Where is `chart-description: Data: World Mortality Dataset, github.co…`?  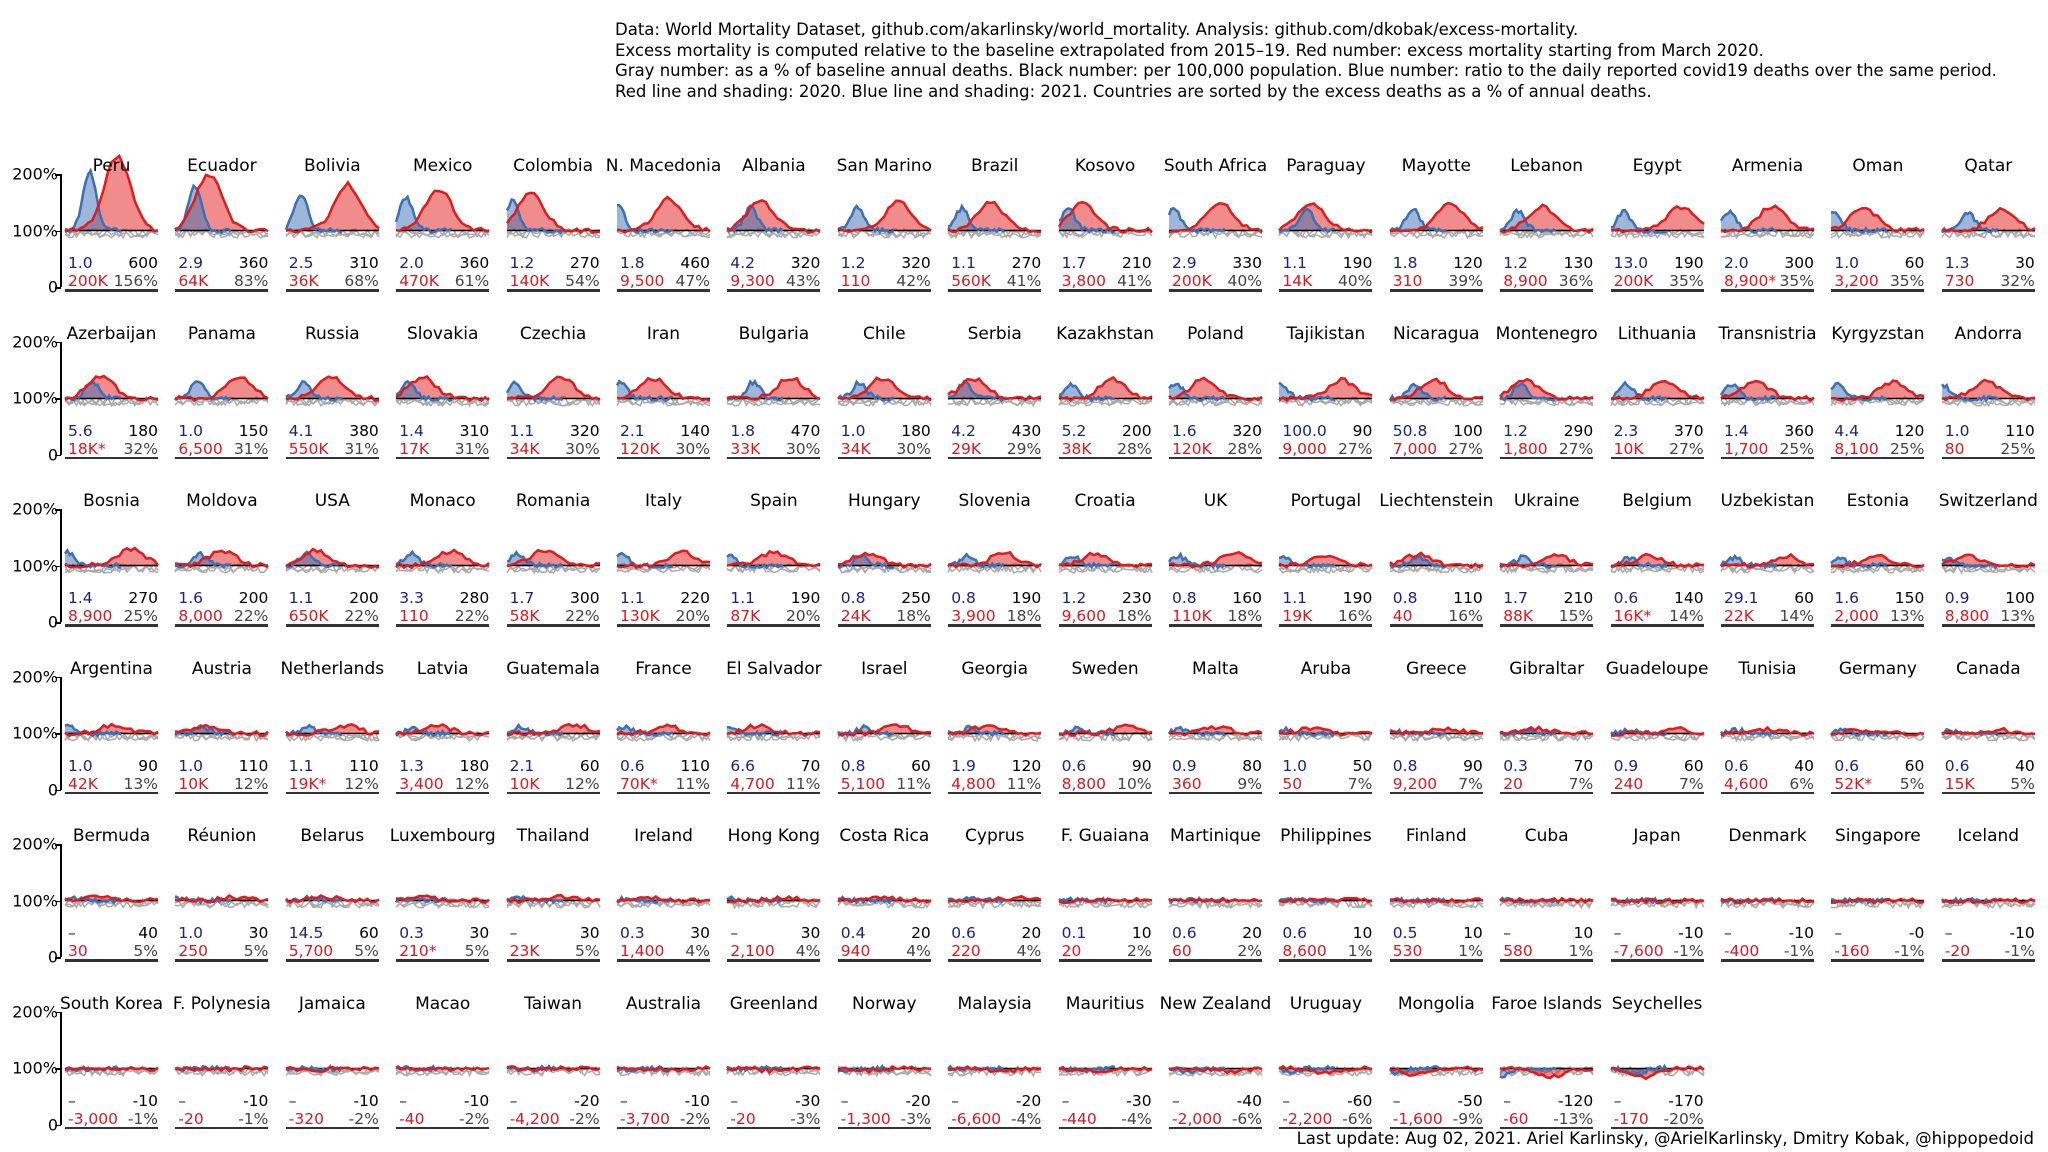
chart-description: Data: World Mortality Dataset, github.co… is located at coordinates (1306, 61).